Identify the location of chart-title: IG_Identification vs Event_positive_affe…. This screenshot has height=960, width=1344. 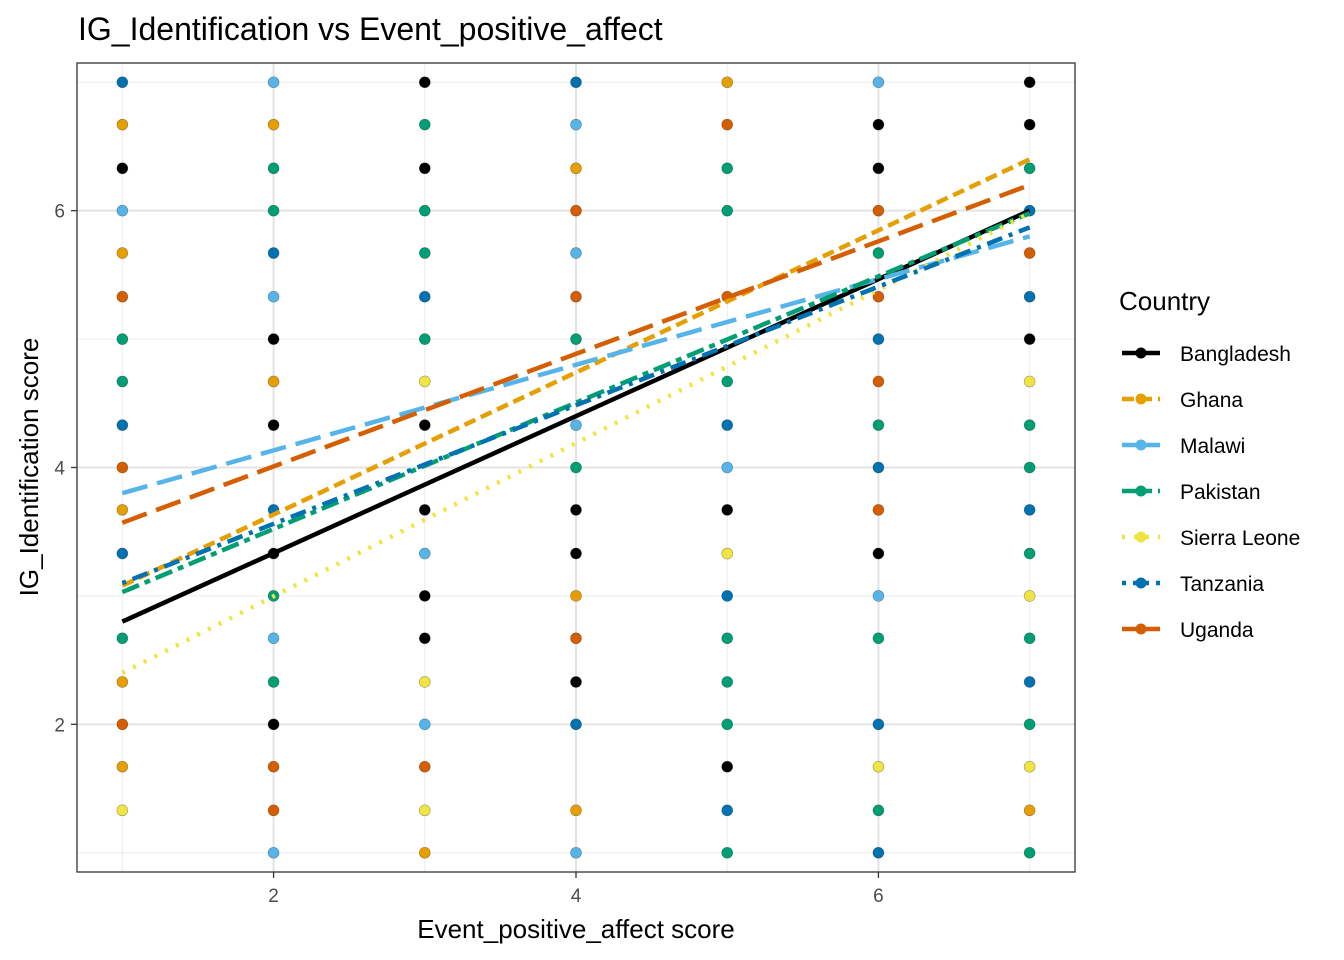
(370, 29).